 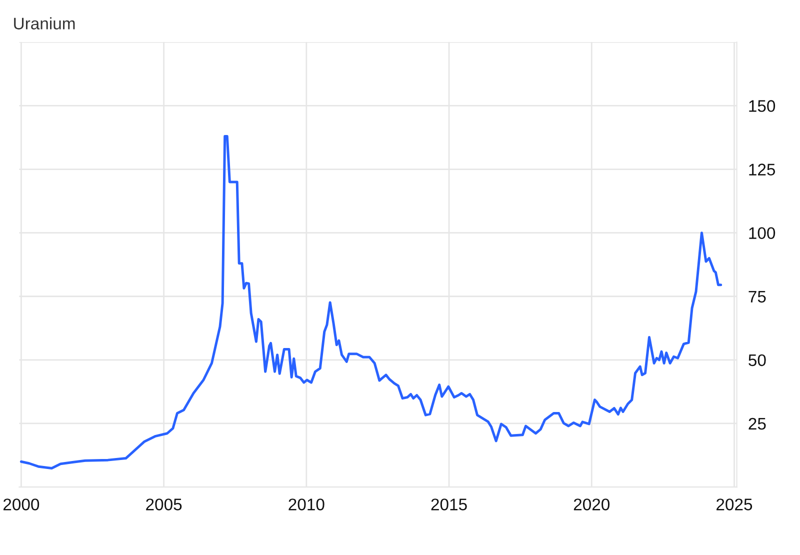 What do you see at coordinates (757, 296) in the screenshot?
I see `y-tick-label: 75` at bounding box center [757, 296].